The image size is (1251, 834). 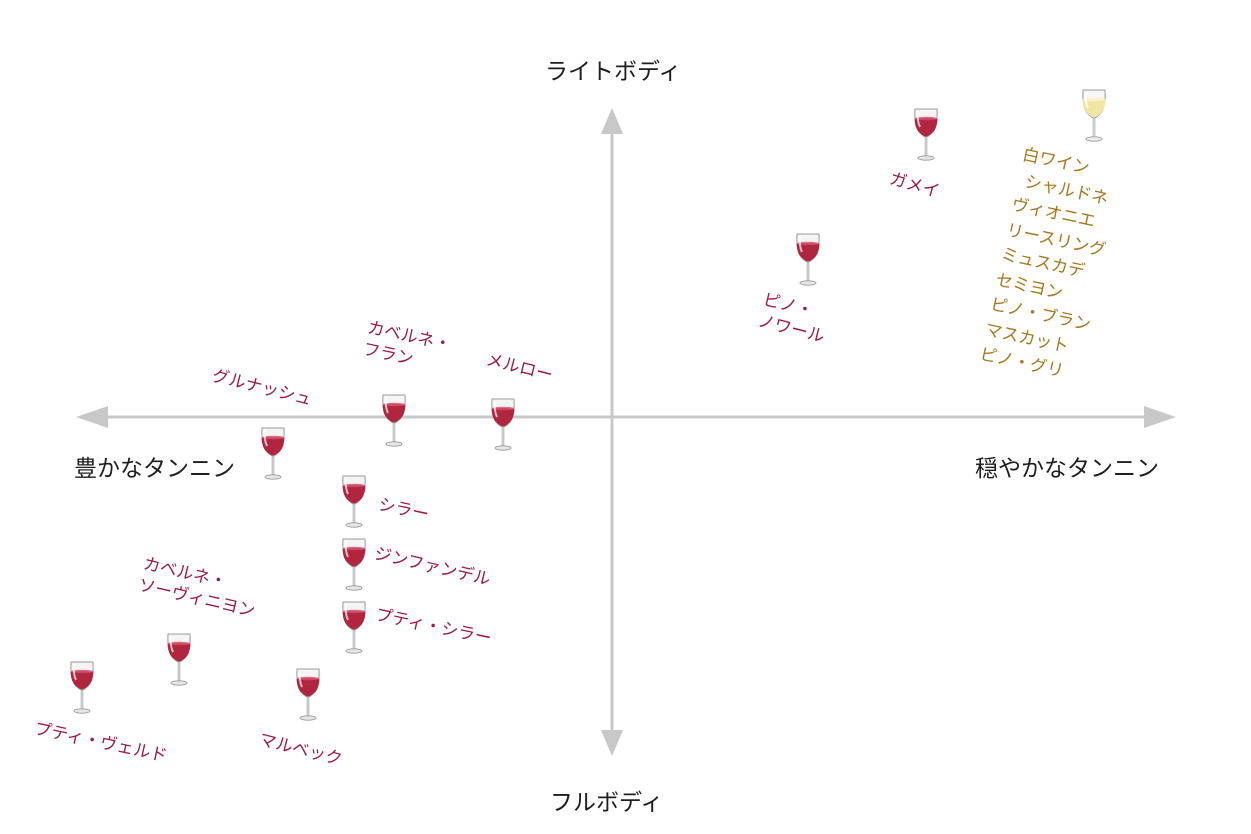 What do you see at coordinates (607, 803) in the screenshot?
I see `axis-label-bottom: フルボディ` at bounding box center [607, 803].